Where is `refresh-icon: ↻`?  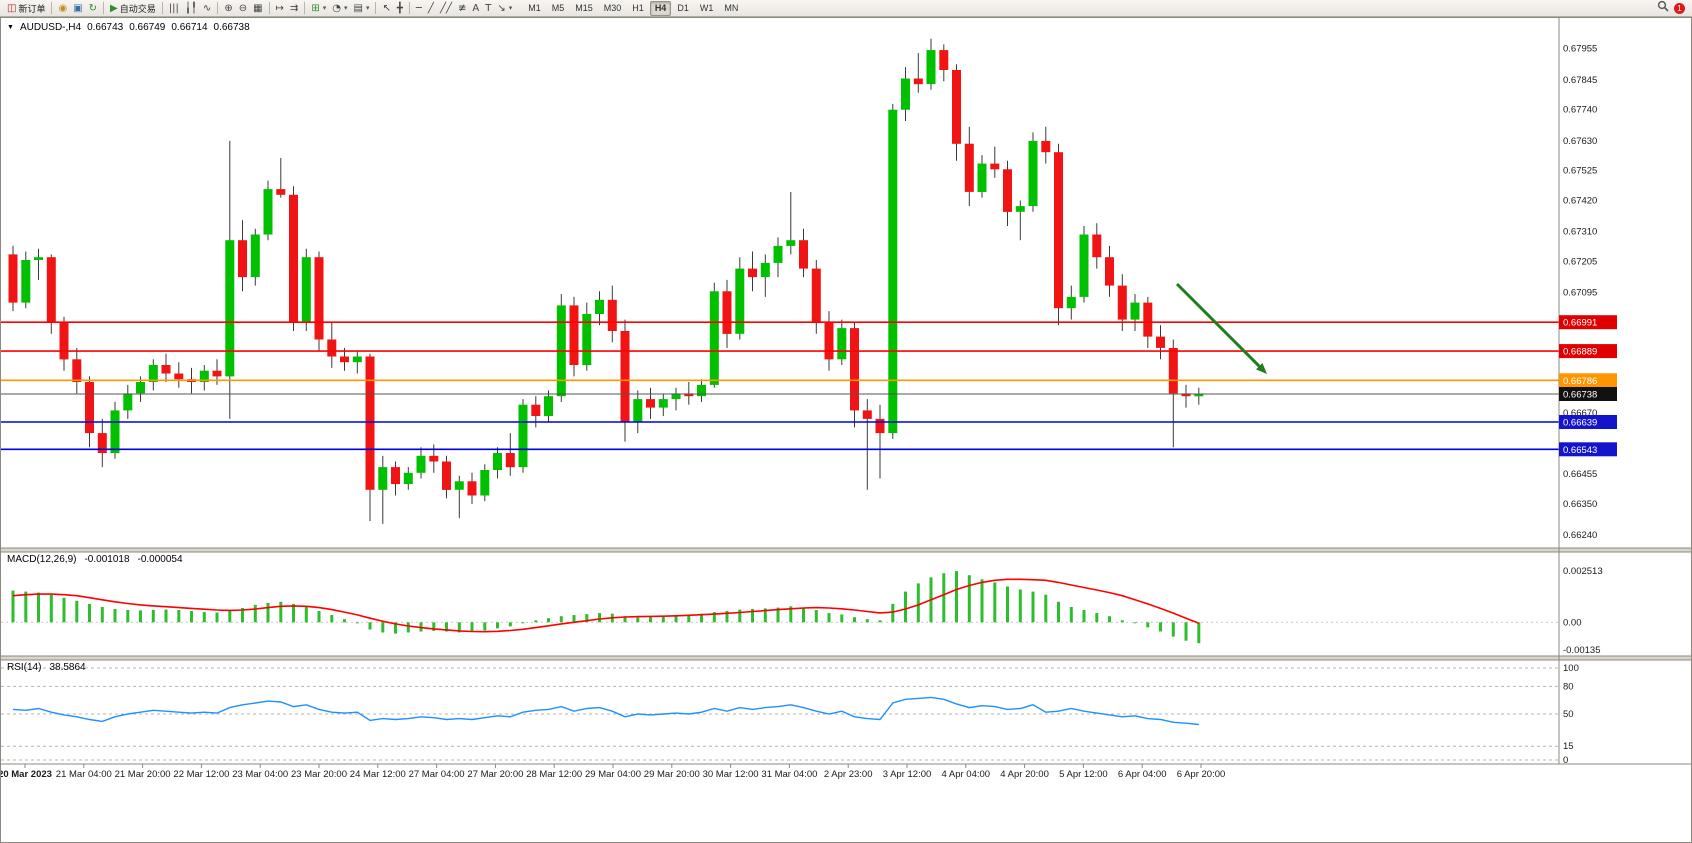 refresh-icon: ↻ is located at coordinates (93, 8).